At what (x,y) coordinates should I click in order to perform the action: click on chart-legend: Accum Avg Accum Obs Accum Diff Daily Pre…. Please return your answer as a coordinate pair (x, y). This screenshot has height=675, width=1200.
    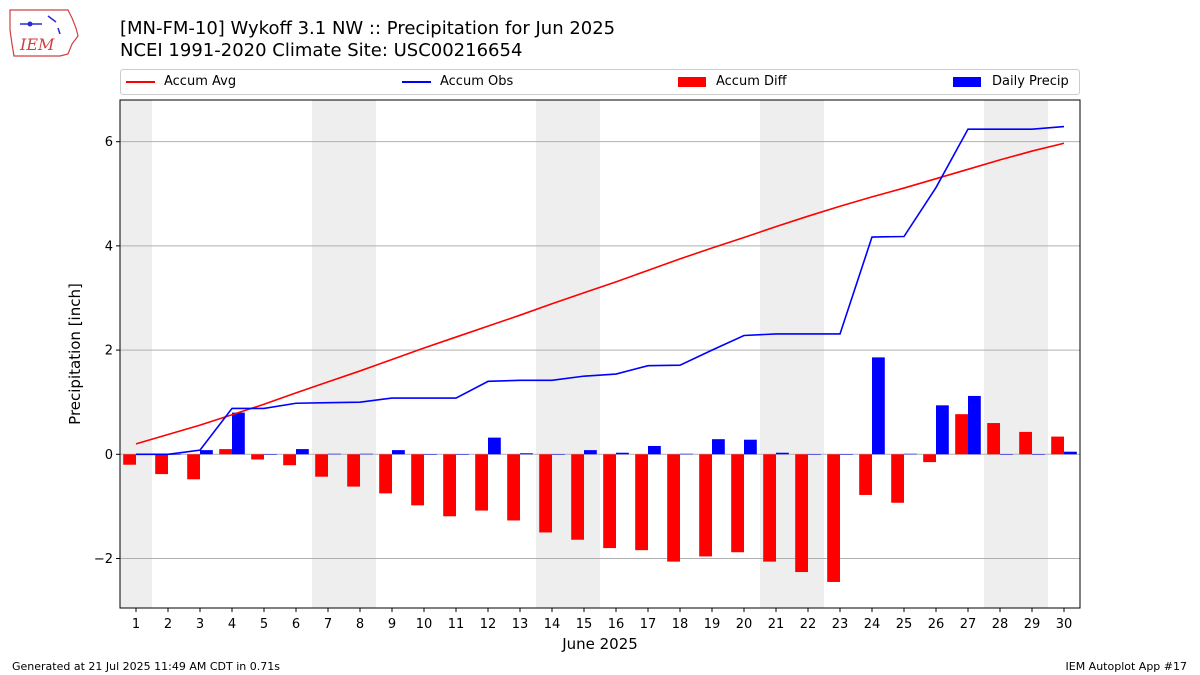
    Looking at the image, I should click on (600, 82).